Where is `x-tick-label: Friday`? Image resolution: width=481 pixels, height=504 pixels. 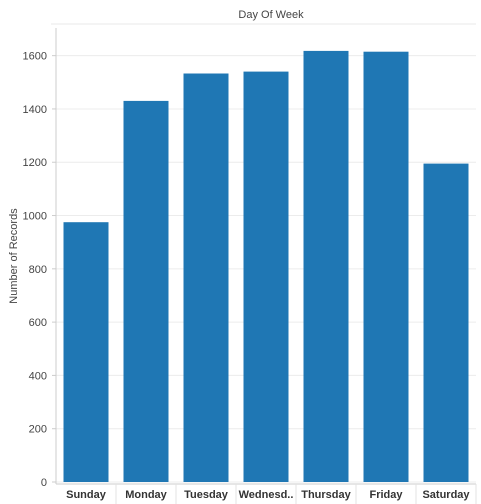 x-tick-label: Friday is located at coordinates (386, 495).